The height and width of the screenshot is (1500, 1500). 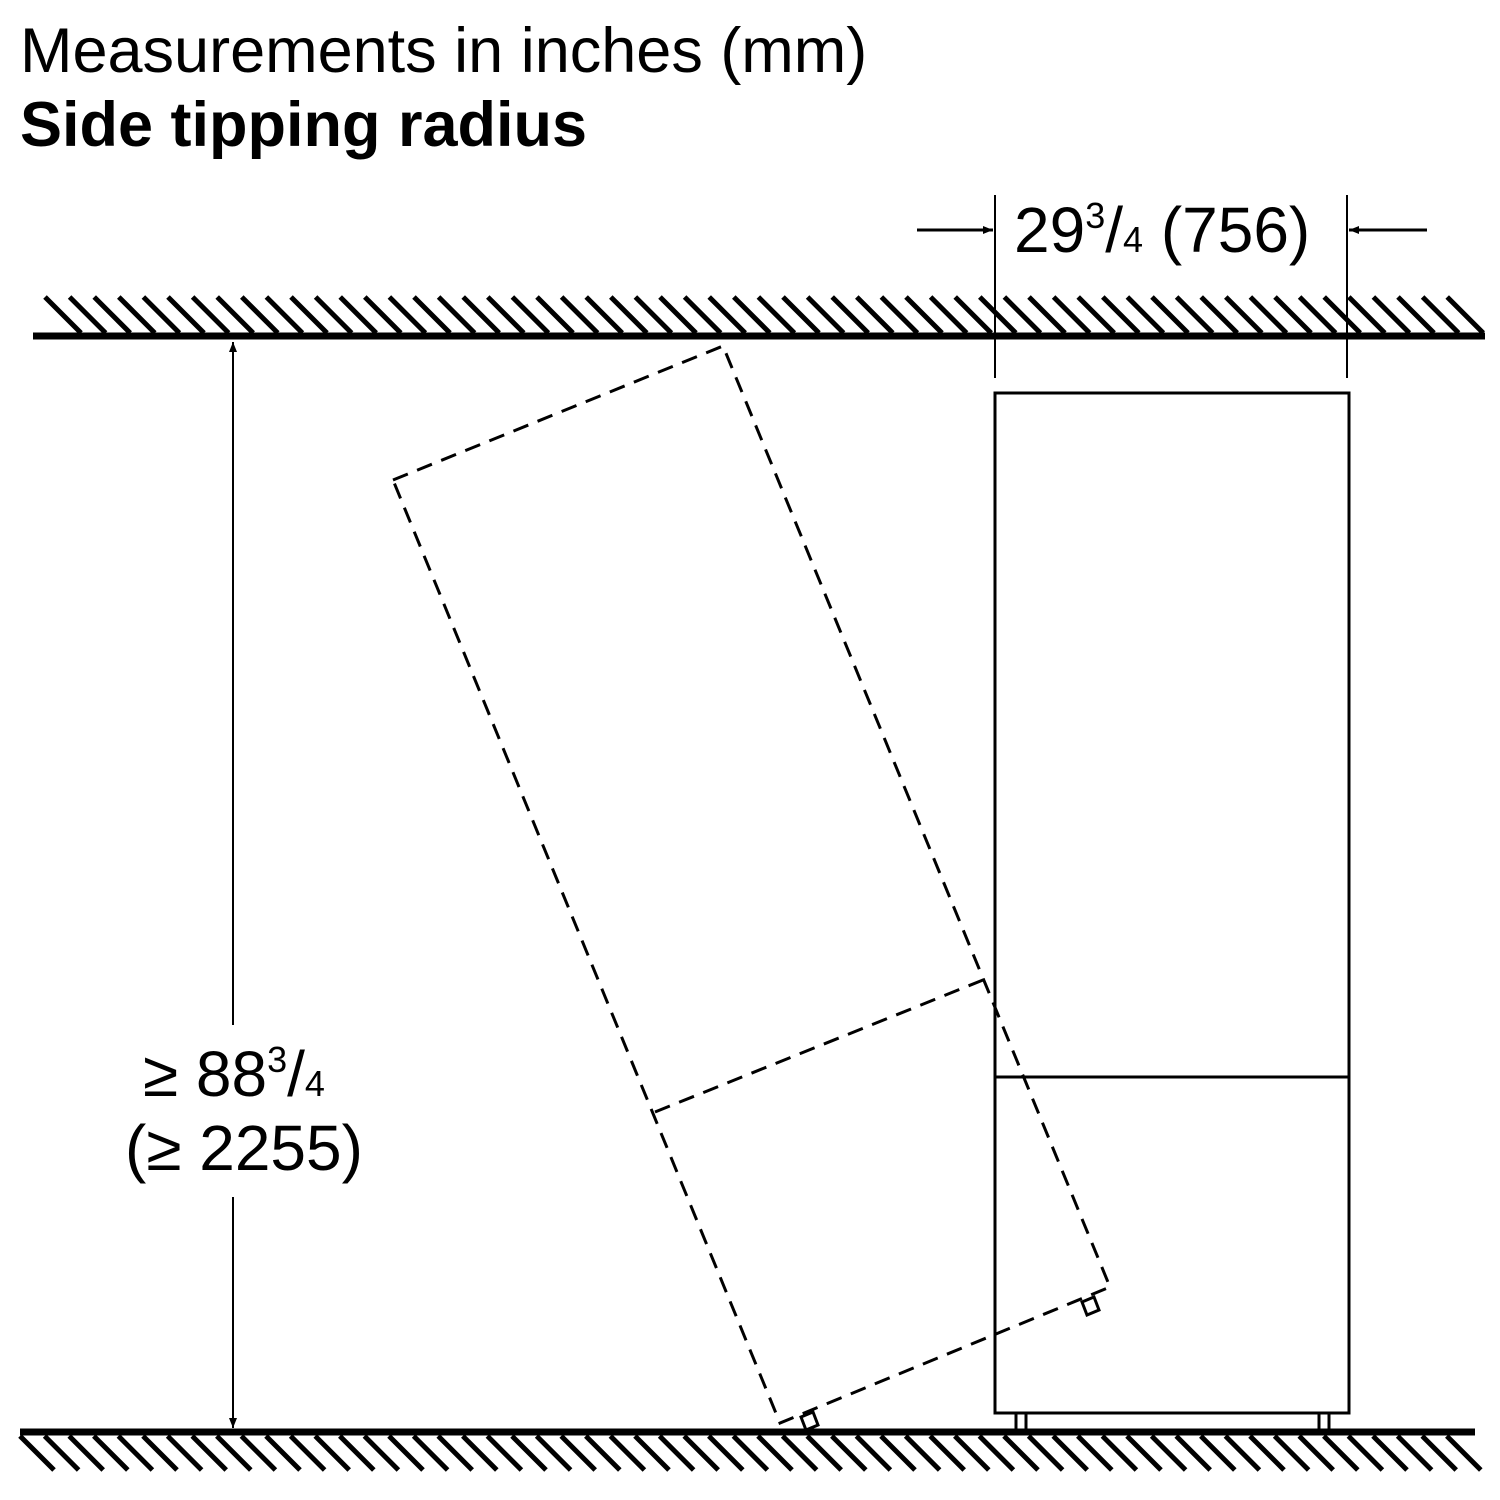 What do you see at coordinates (1162, 230) in the screenshot?
I see `width-label: 293/4 (756)` at bounding box center [1162, 230].